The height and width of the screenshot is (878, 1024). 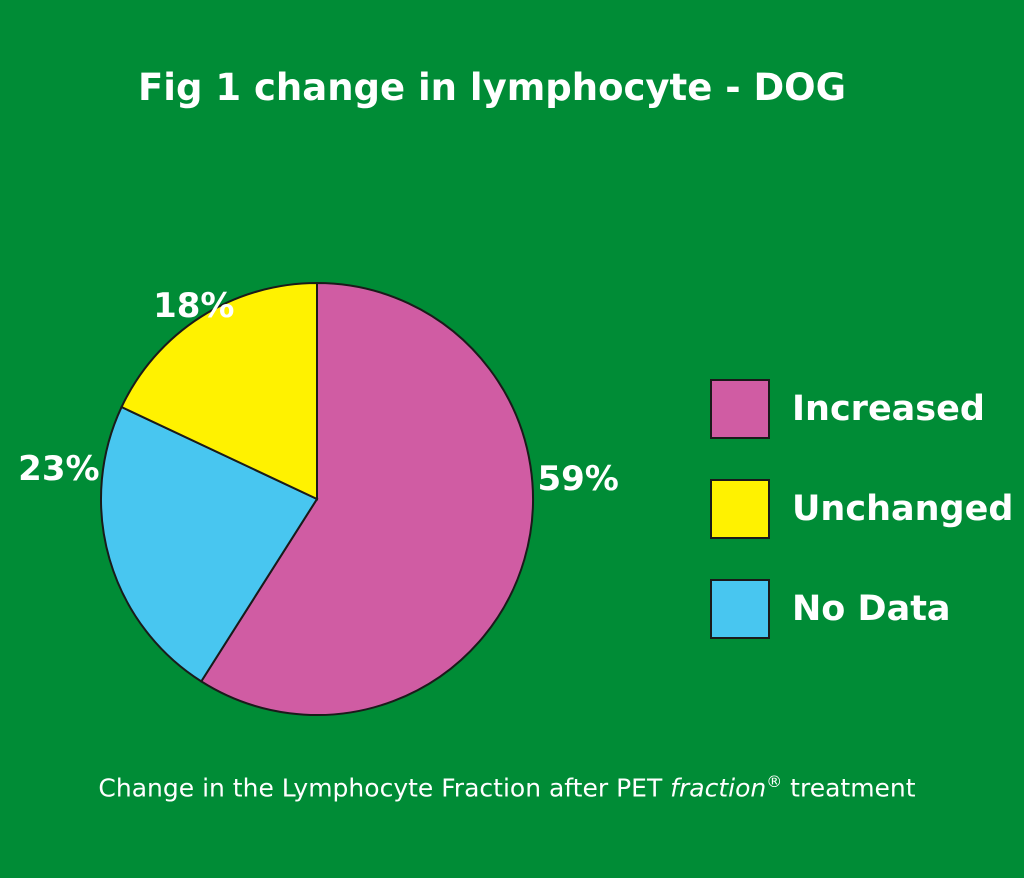 What do you see at coordinates (871, 609) in the screenshot?
I see `legend-label-no-data: No Data` at bounding box center [871, 609].